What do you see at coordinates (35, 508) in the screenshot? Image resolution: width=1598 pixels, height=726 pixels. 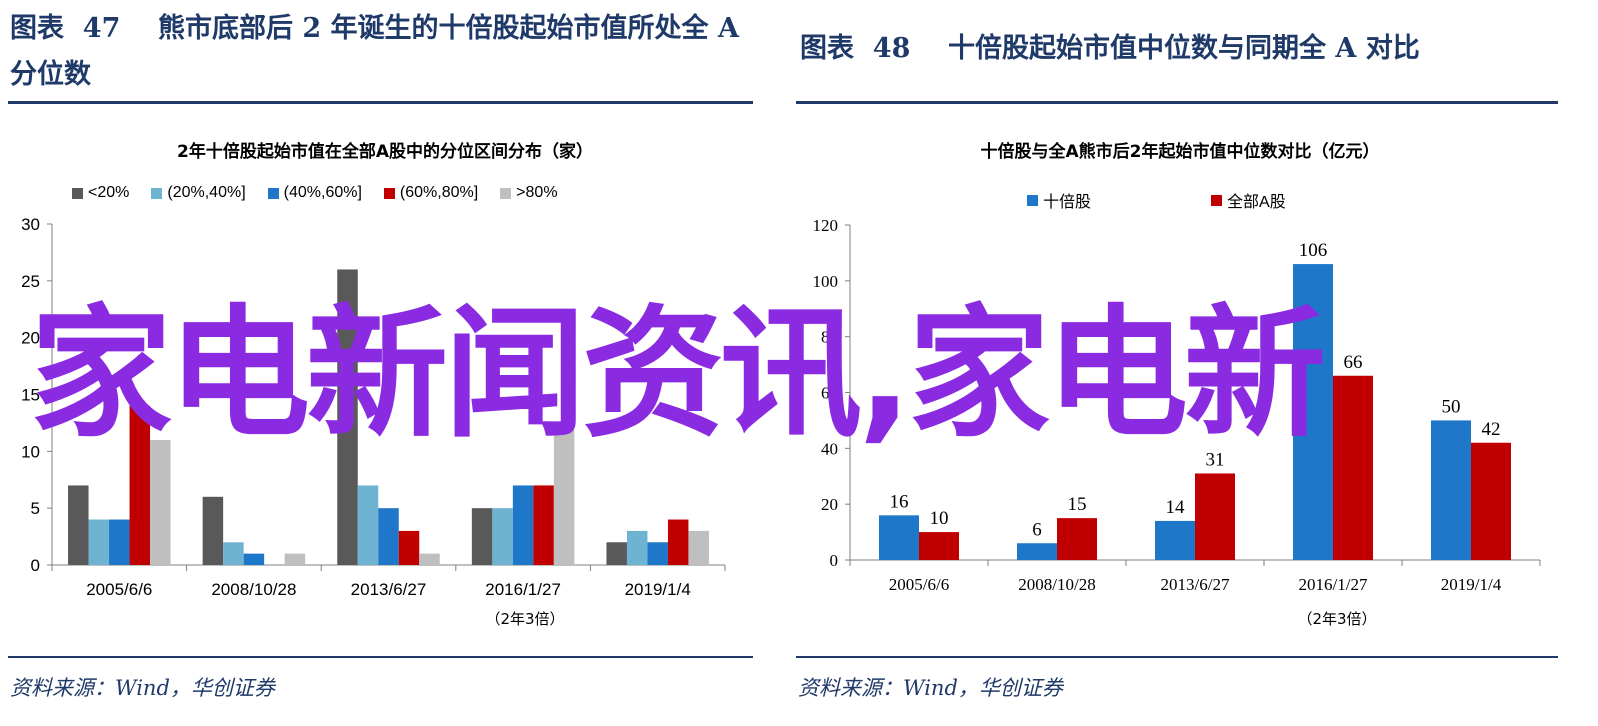 I see `y-tick-label: 5` at bounding box center [35, 508].